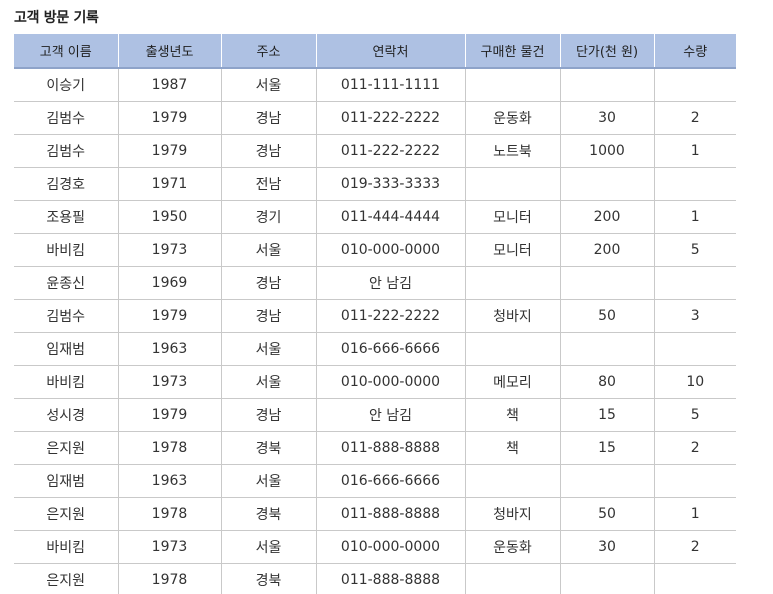 This screenshot has width=773, height=594. Describe the element at coordinates (56, 18) in the screenshot. I see `page-title: 고객 방문 기록` at that location.